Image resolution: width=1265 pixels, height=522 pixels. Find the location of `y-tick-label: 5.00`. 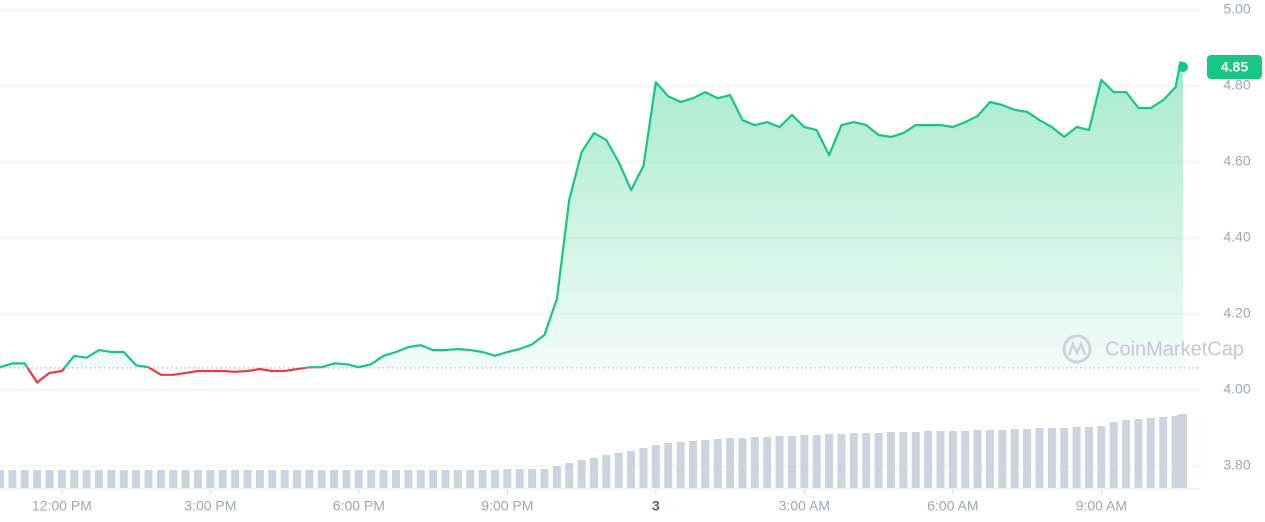

y-tick-label: 5.00 is located at coordinates (1236, 9).